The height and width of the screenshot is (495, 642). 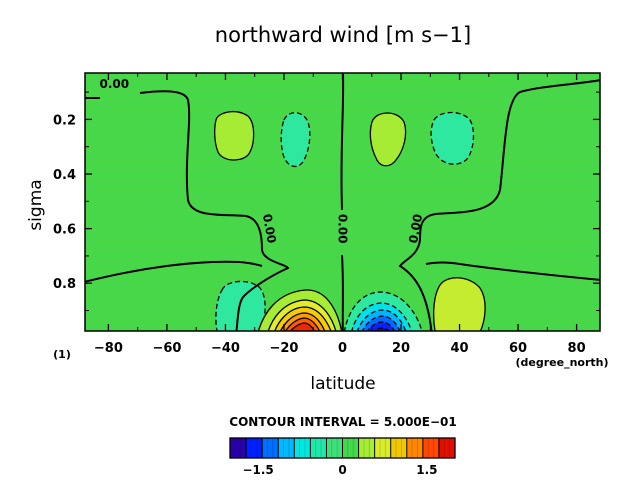 What do you see at coordinates (401, 348) in the screenshot?
I see `x-tick-label: 20` at bounding box center [401, 348].